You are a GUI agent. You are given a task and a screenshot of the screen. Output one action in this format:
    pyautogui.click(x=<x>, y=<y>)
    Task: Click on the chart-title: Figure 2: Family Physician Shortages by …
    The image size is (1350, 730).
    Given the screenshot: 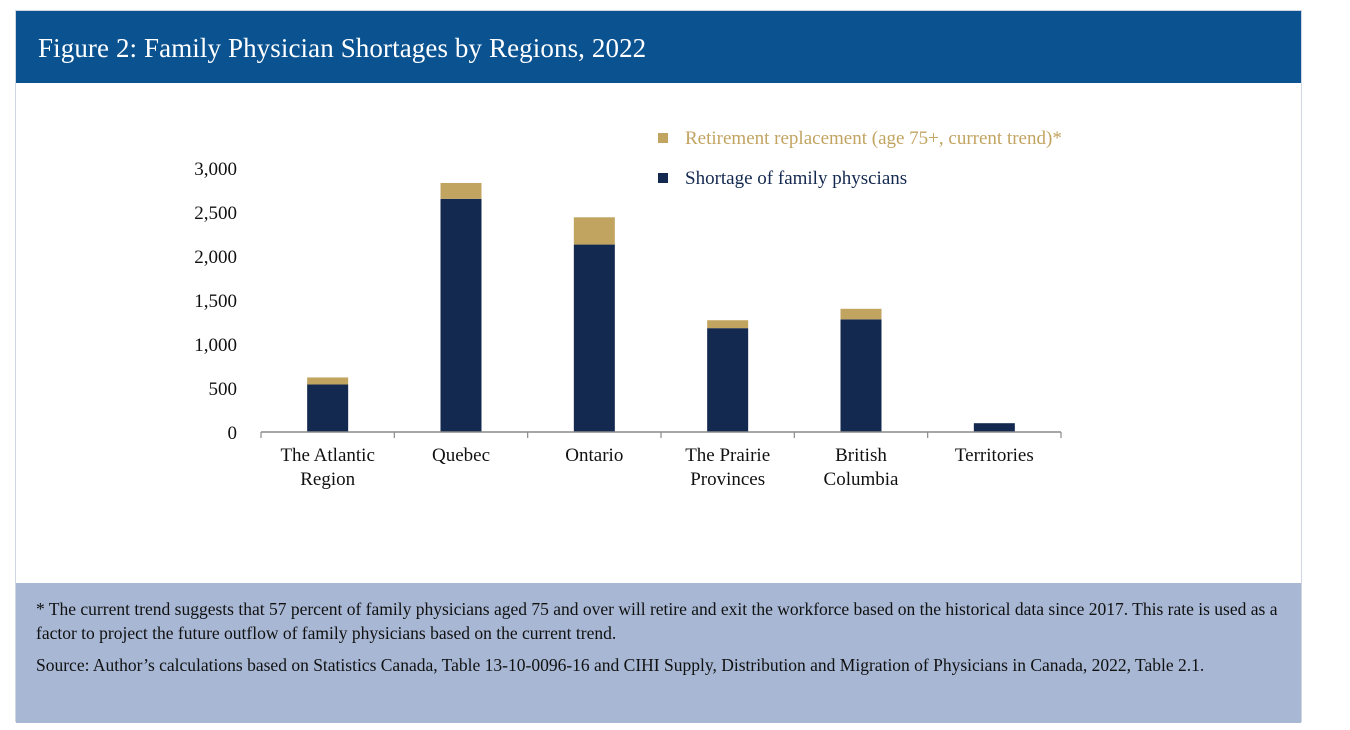 What is the action you would take?
    pyautogui.click(x=342, y=48)
    